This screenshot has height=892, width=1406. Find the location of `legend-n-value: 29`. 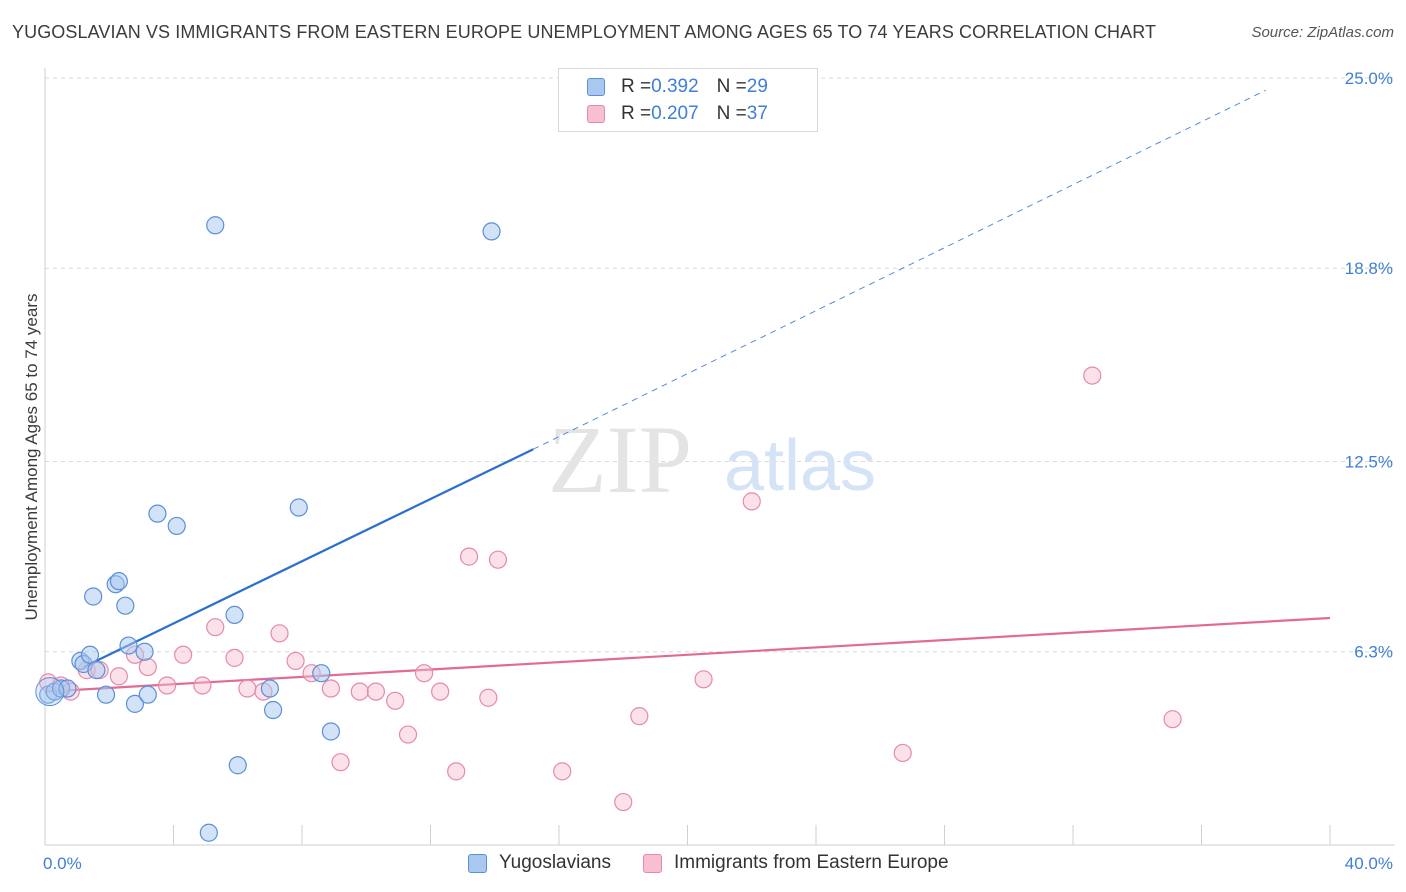

legend-n-value: 29 is located at coordinates (757, 86).